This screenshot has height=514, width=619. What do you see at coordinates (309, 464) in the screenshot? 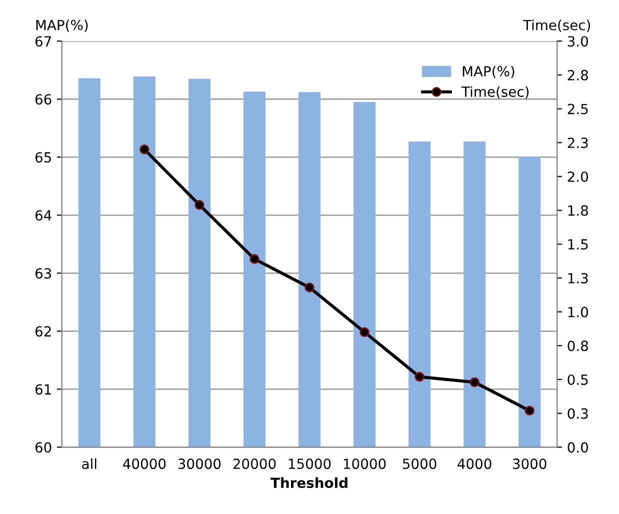
I see `x-tick-label: 15000` at bounding box center [309, 464].